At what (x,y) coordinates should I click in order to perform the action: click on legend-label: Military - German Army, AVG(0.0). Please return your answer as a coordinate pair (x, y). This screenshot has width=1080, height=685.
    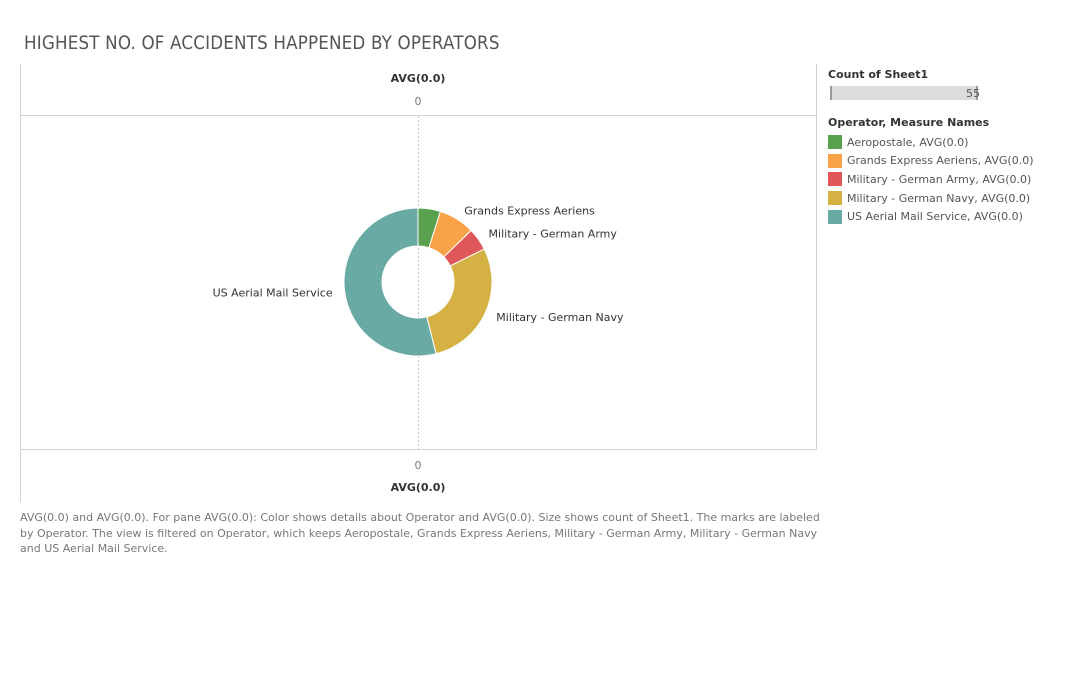
    Looking at the image, I should click on (939, 179).